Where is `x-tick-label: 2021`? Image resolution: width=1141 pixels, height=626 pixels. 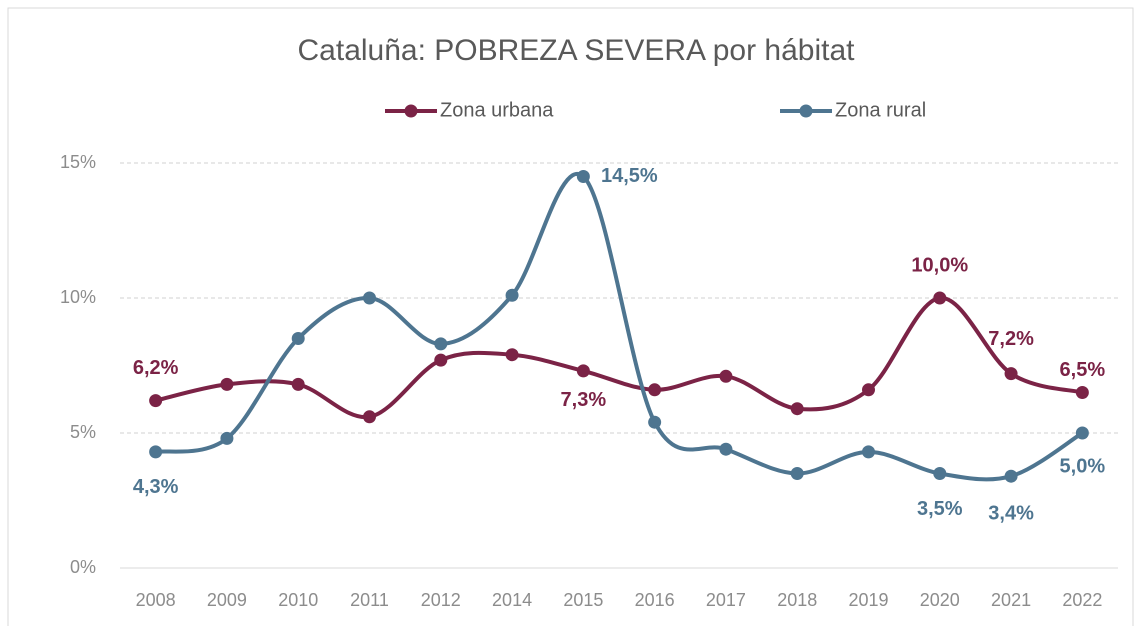
x-tick-label: 2021 is located at coordinates (1011, 600).